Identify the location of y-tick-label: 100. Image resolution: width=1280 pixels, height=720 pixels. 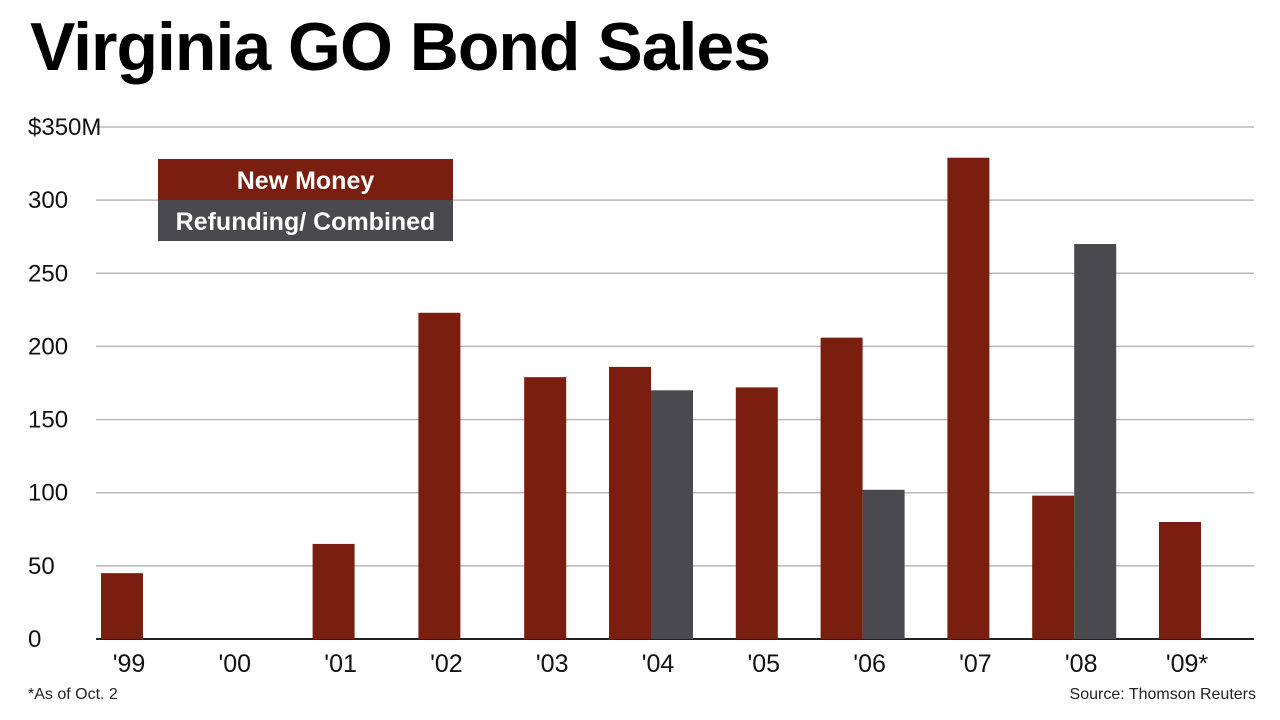
(48, 493).